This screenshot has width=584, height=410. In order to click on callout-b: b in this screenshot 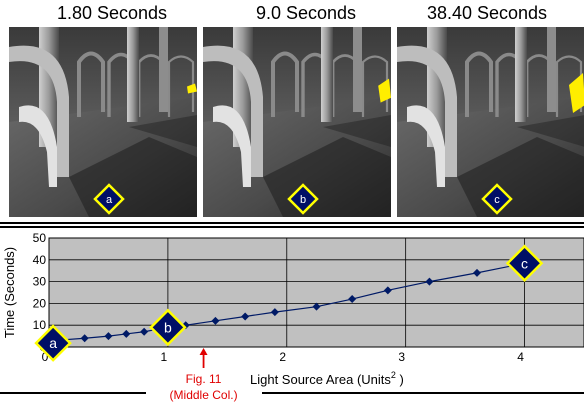, I will do `click(168, 327)`.